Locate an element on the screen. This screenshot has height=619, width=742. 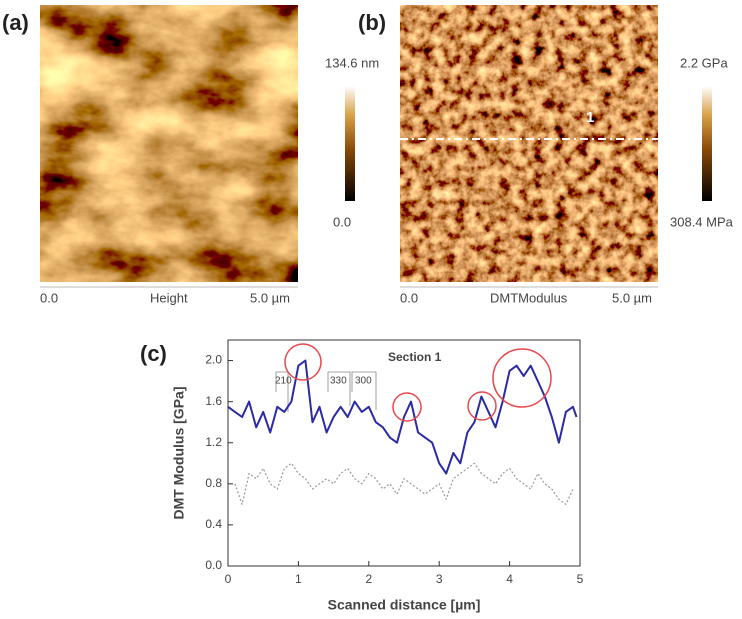
bar-max: 134.6 nm is located at coordinates (352, 62).